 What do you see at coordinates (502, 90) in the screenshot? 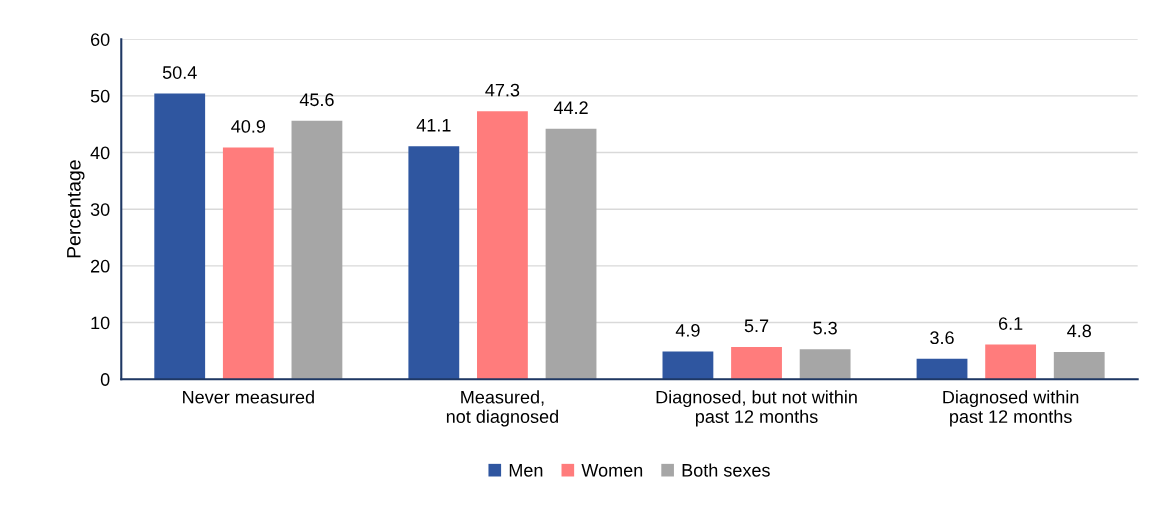
I see `data-label: 47.3` at bounding box center [502, 90].